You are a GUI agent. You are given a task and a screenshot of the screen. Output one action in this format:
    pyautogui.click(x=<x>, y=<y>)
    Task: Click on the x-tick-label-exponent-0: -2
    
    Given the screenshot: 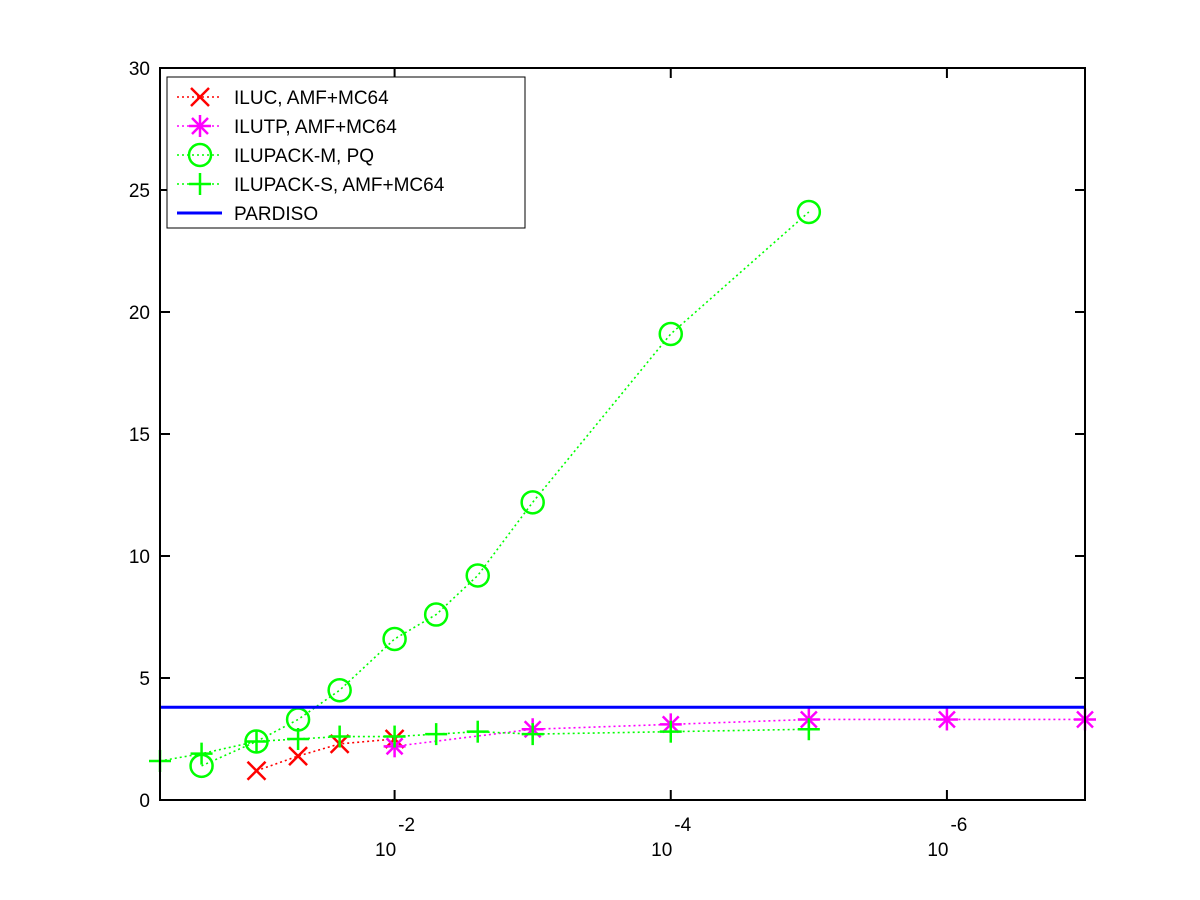 What is the action you would take?
    pyautogui.click(x=406, y=825)
    